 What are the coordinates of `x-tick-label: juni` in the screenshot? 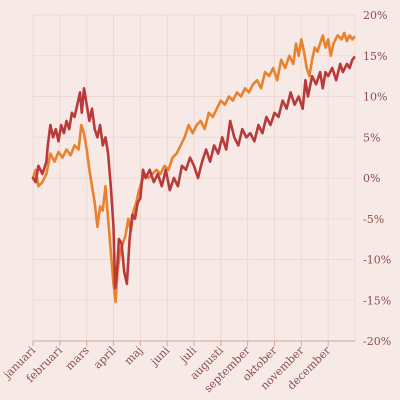 It's located at (160, 357).